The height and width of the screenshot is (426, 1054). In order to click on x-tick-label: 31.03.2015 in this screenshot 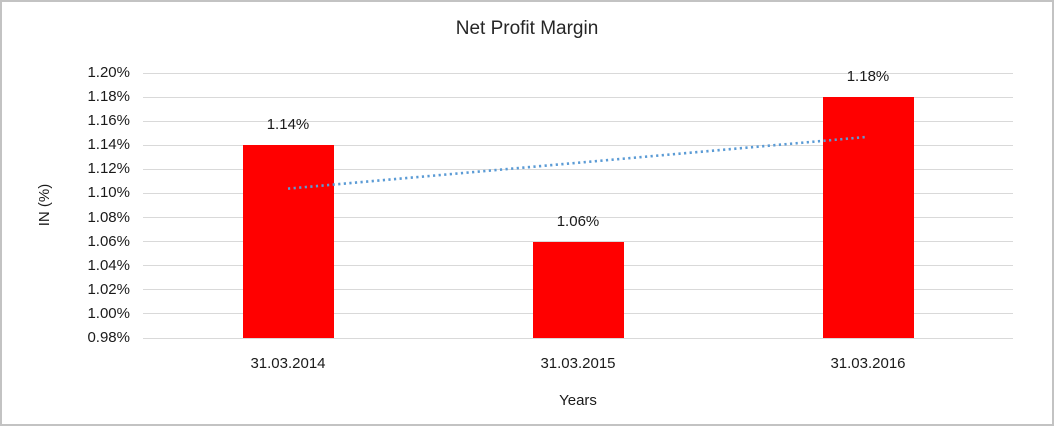, I will do `click(578, 363)`.